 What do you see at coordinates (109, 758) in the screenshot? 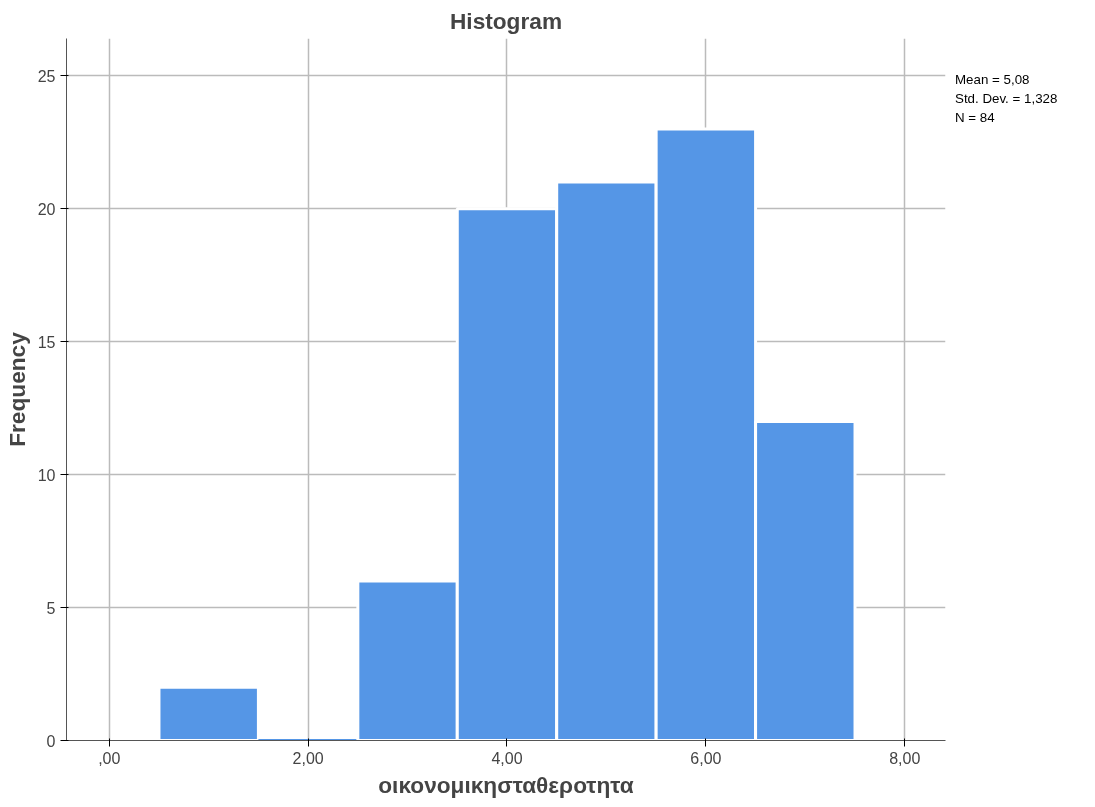
I see `x-tick-label: ,00` at bounding box center [109, 758].